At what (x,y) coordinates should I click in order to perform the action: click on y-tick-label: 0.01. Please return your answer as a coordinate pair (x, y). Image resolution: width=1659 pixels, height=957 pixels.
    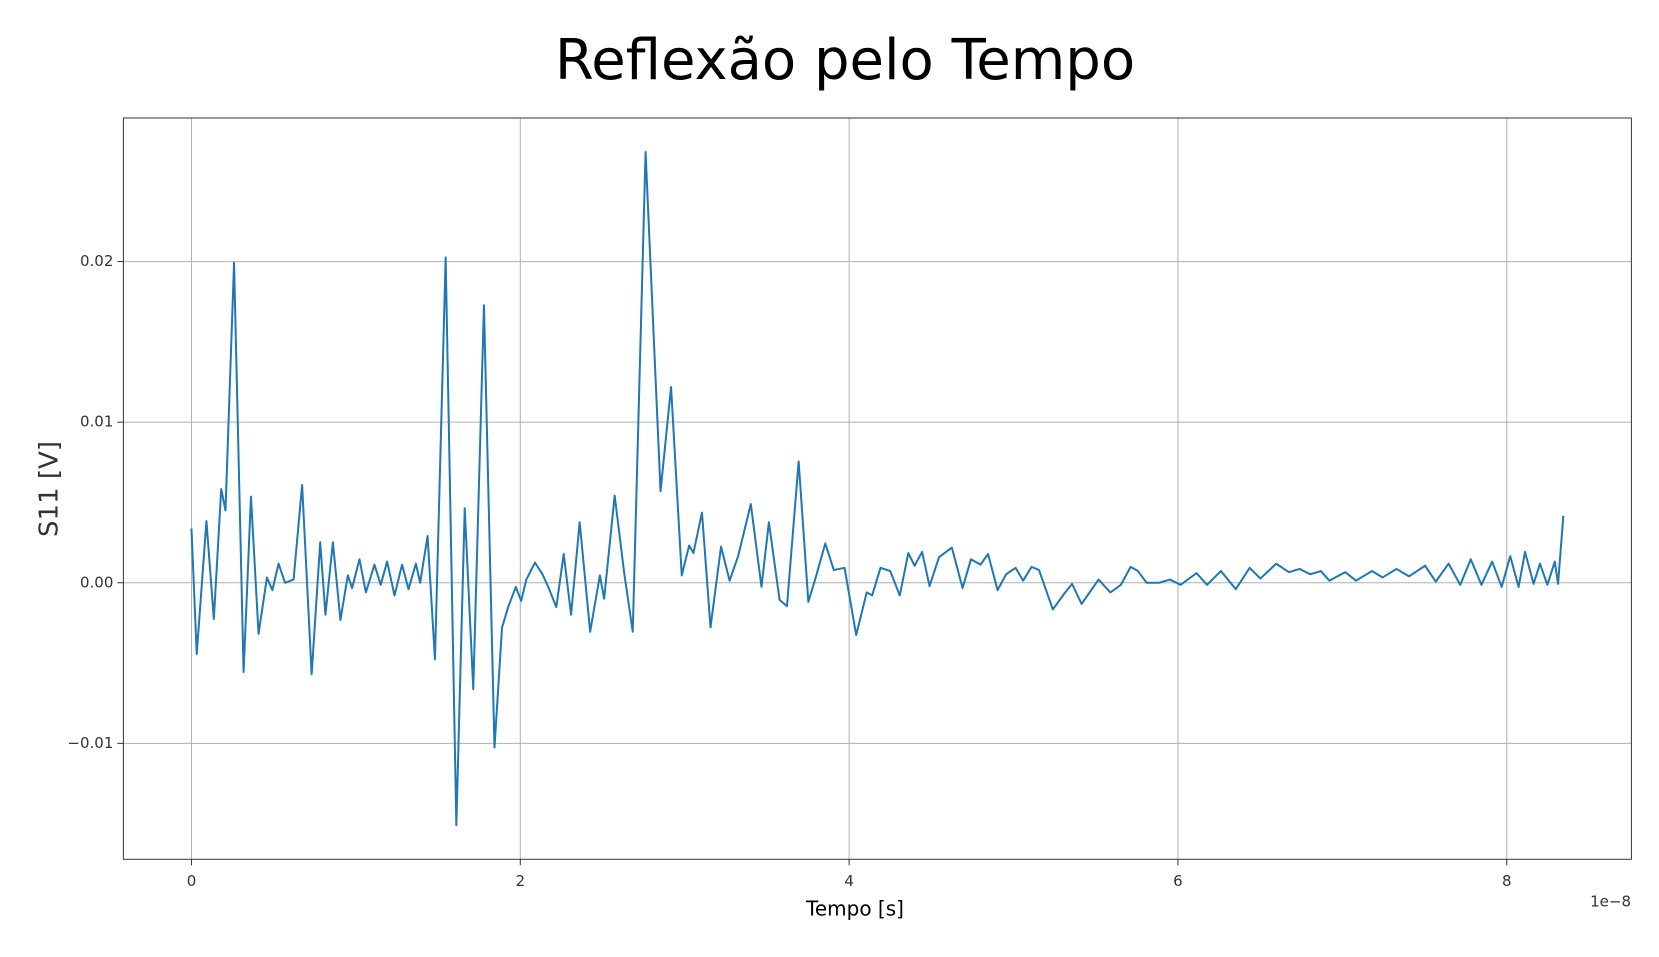
    Looking at the image, I should click on (96, 422).